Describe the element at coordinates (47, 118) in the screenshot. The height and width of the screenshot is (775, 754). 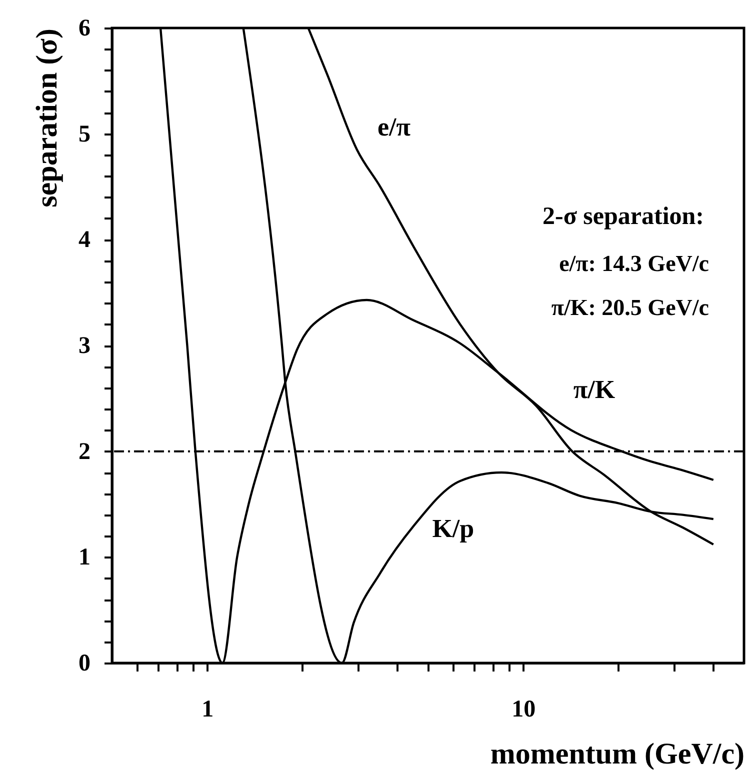
I see `y-axis-title: separation (σ)` at that location.